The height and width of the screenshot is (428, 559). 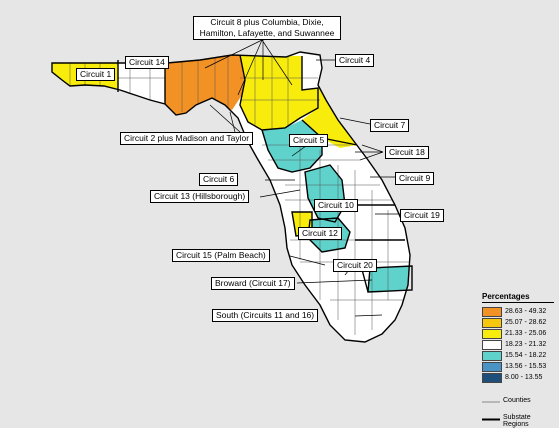 What do you see at coordinates (491, 402) in the screenshot?
I see `counties-line-icon` at bounding box center [491, 402].